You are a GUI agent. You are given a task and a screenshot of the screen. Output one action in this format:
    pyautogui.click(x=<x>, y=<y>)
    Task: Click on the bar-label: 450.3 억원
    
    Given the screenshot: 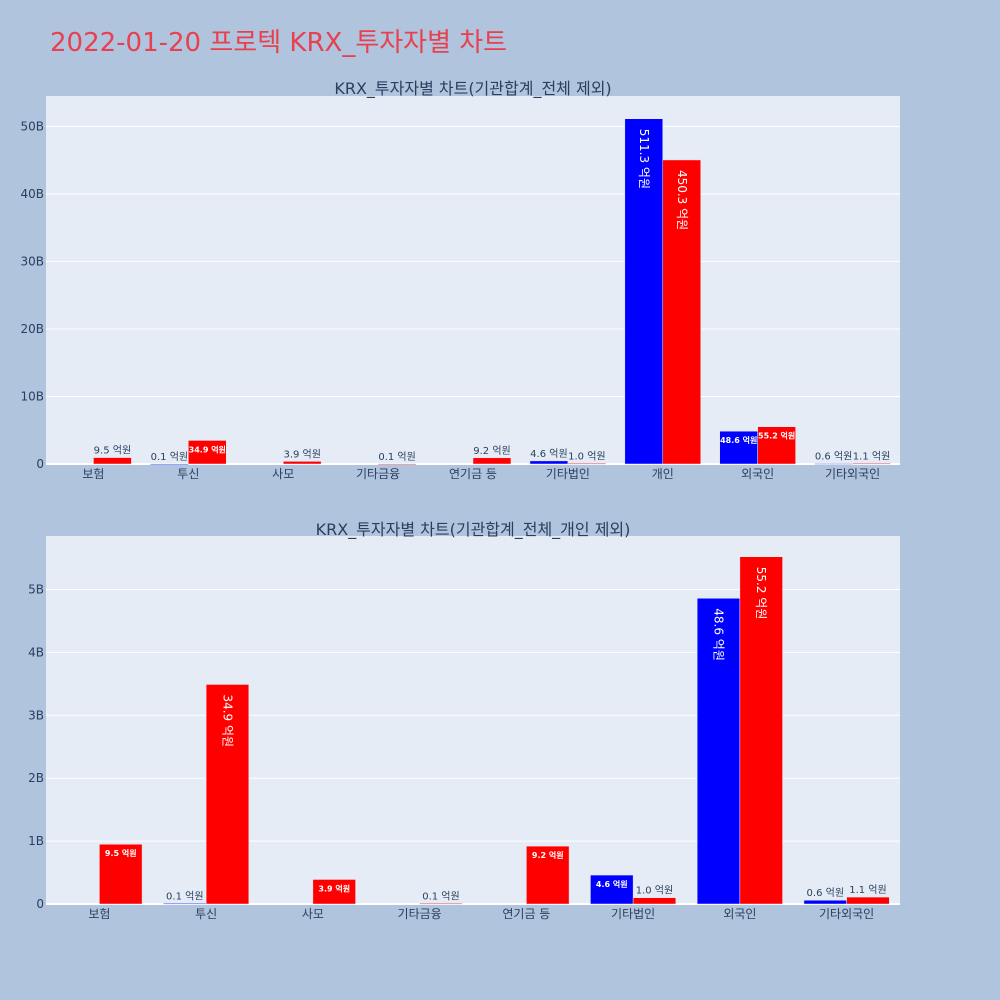 What is the action you would take?
    pyautogui.click(x=682, y=200)
    